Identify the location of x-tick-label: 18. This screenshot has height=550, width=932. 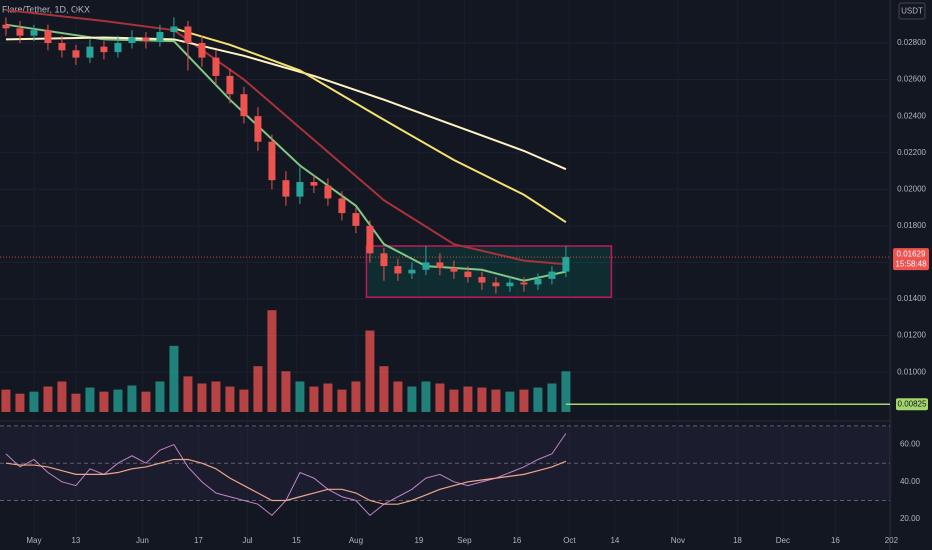
(737, 540).